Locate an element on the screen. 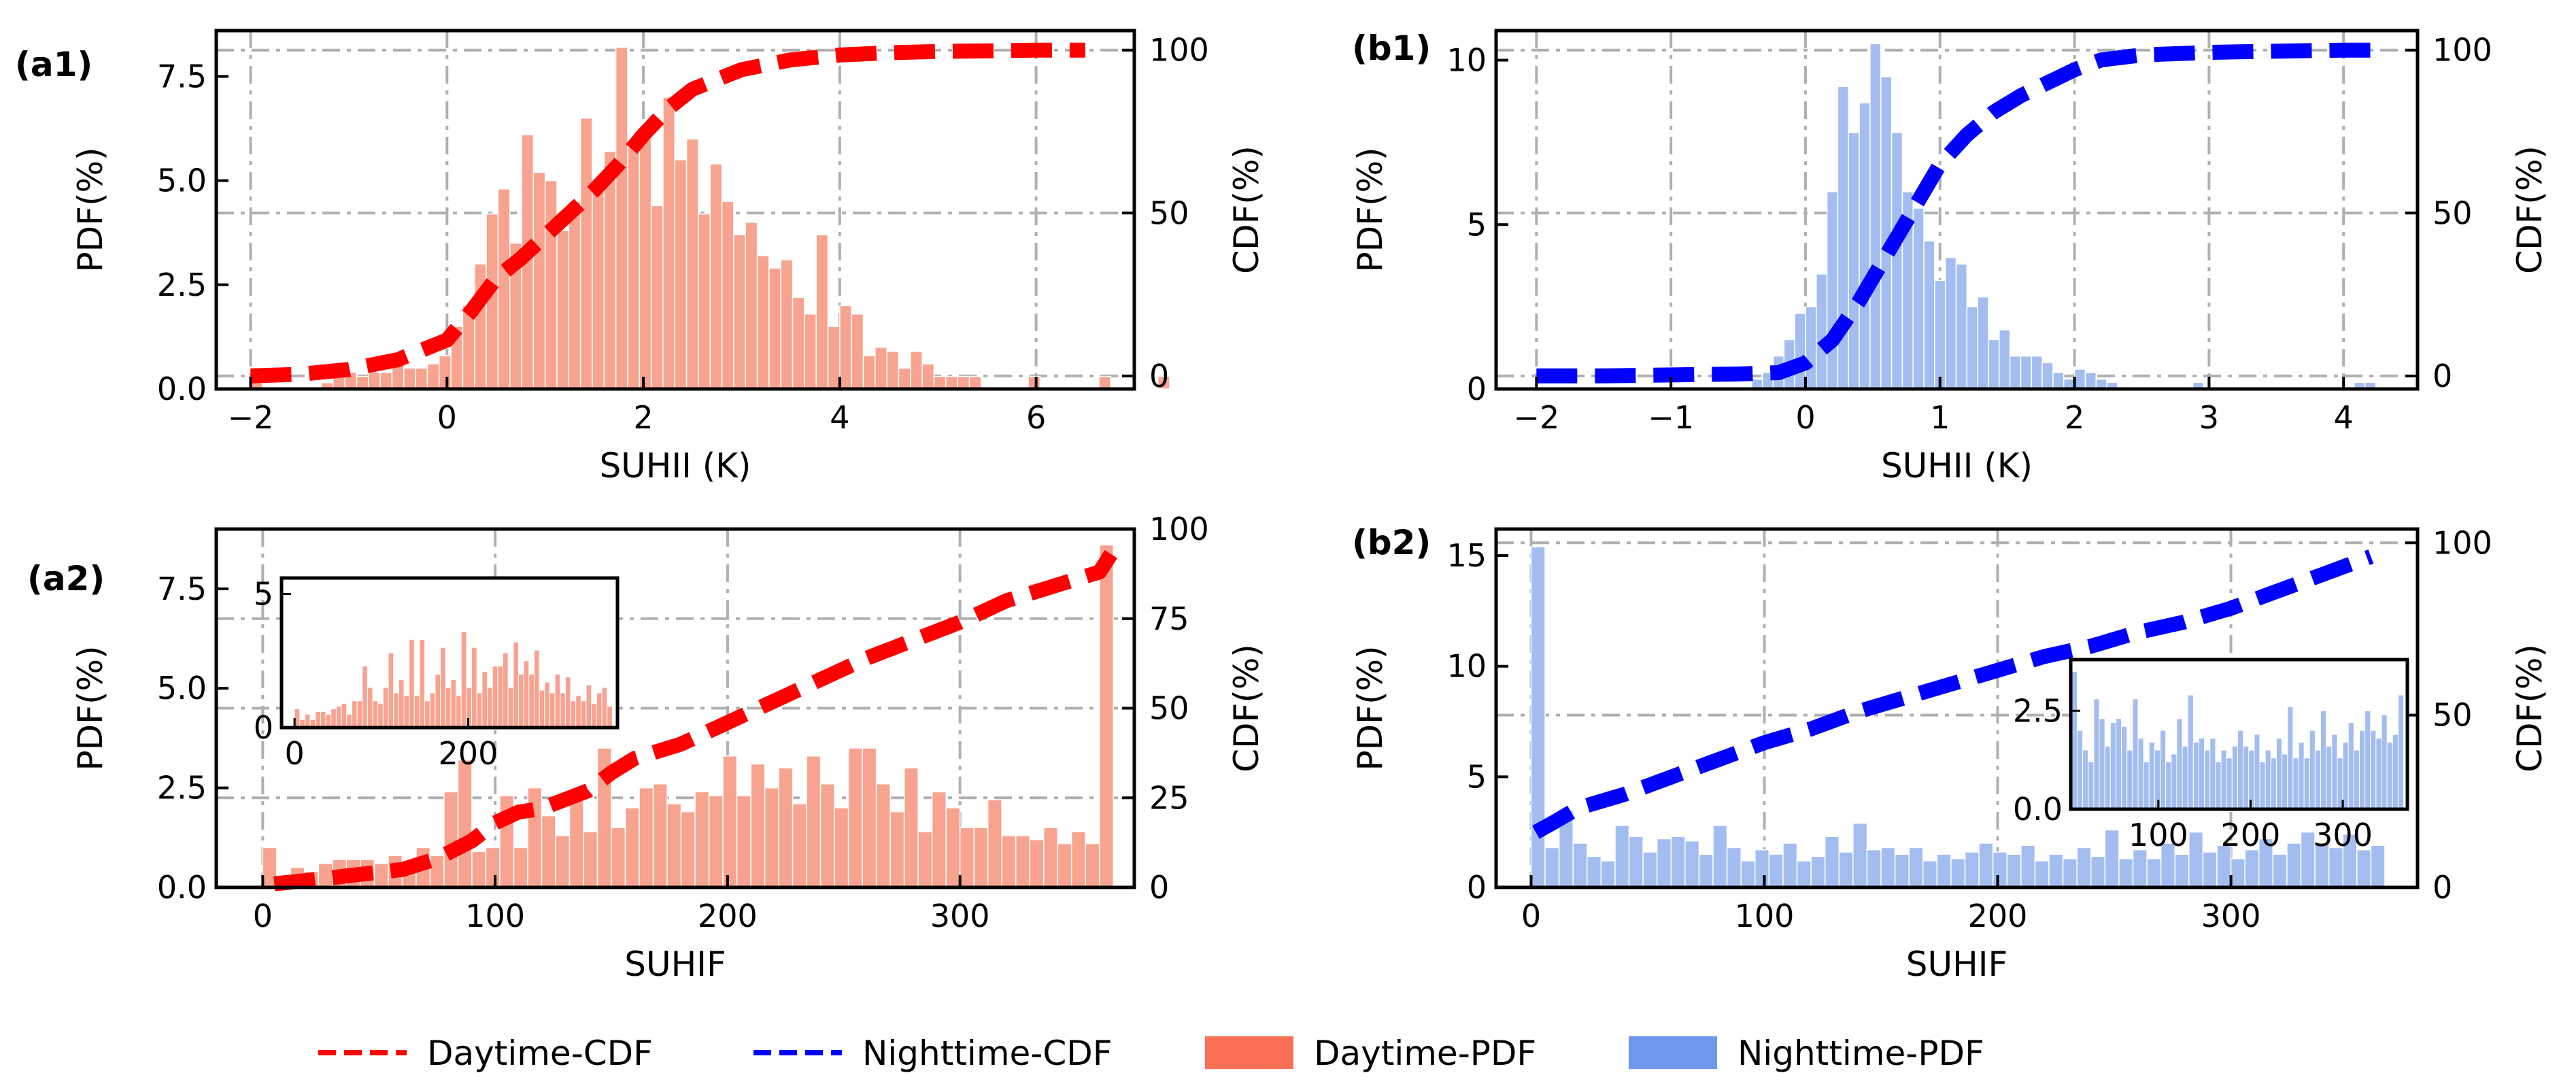 This screenshot has width=2576, height=1088. legend-swatch-patch is located at coordinates (1249, 1053).